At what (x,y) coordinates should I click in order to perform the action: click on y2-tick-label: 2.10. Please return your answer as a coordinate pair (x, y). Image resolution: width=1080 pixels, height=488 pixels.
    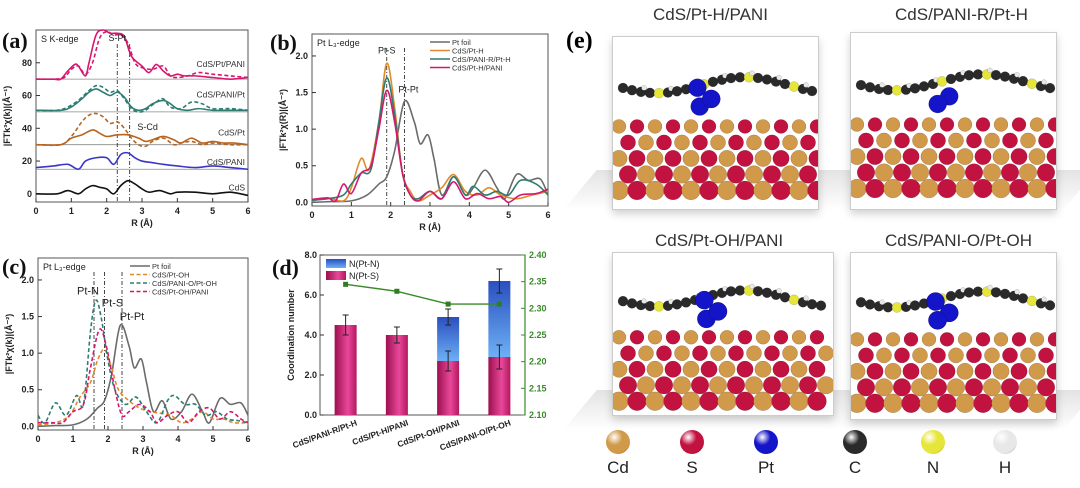
    Looking at the image, I should click on (538, 415).